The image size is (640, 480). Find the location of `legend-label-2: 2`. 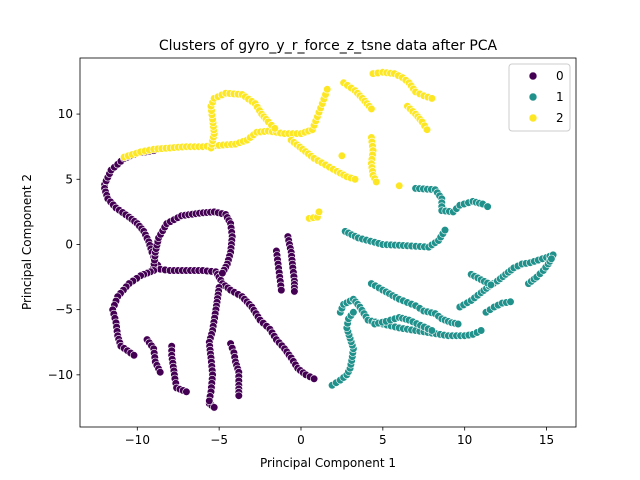

legend-label-2: 2 is located at coordinates (560, 118).